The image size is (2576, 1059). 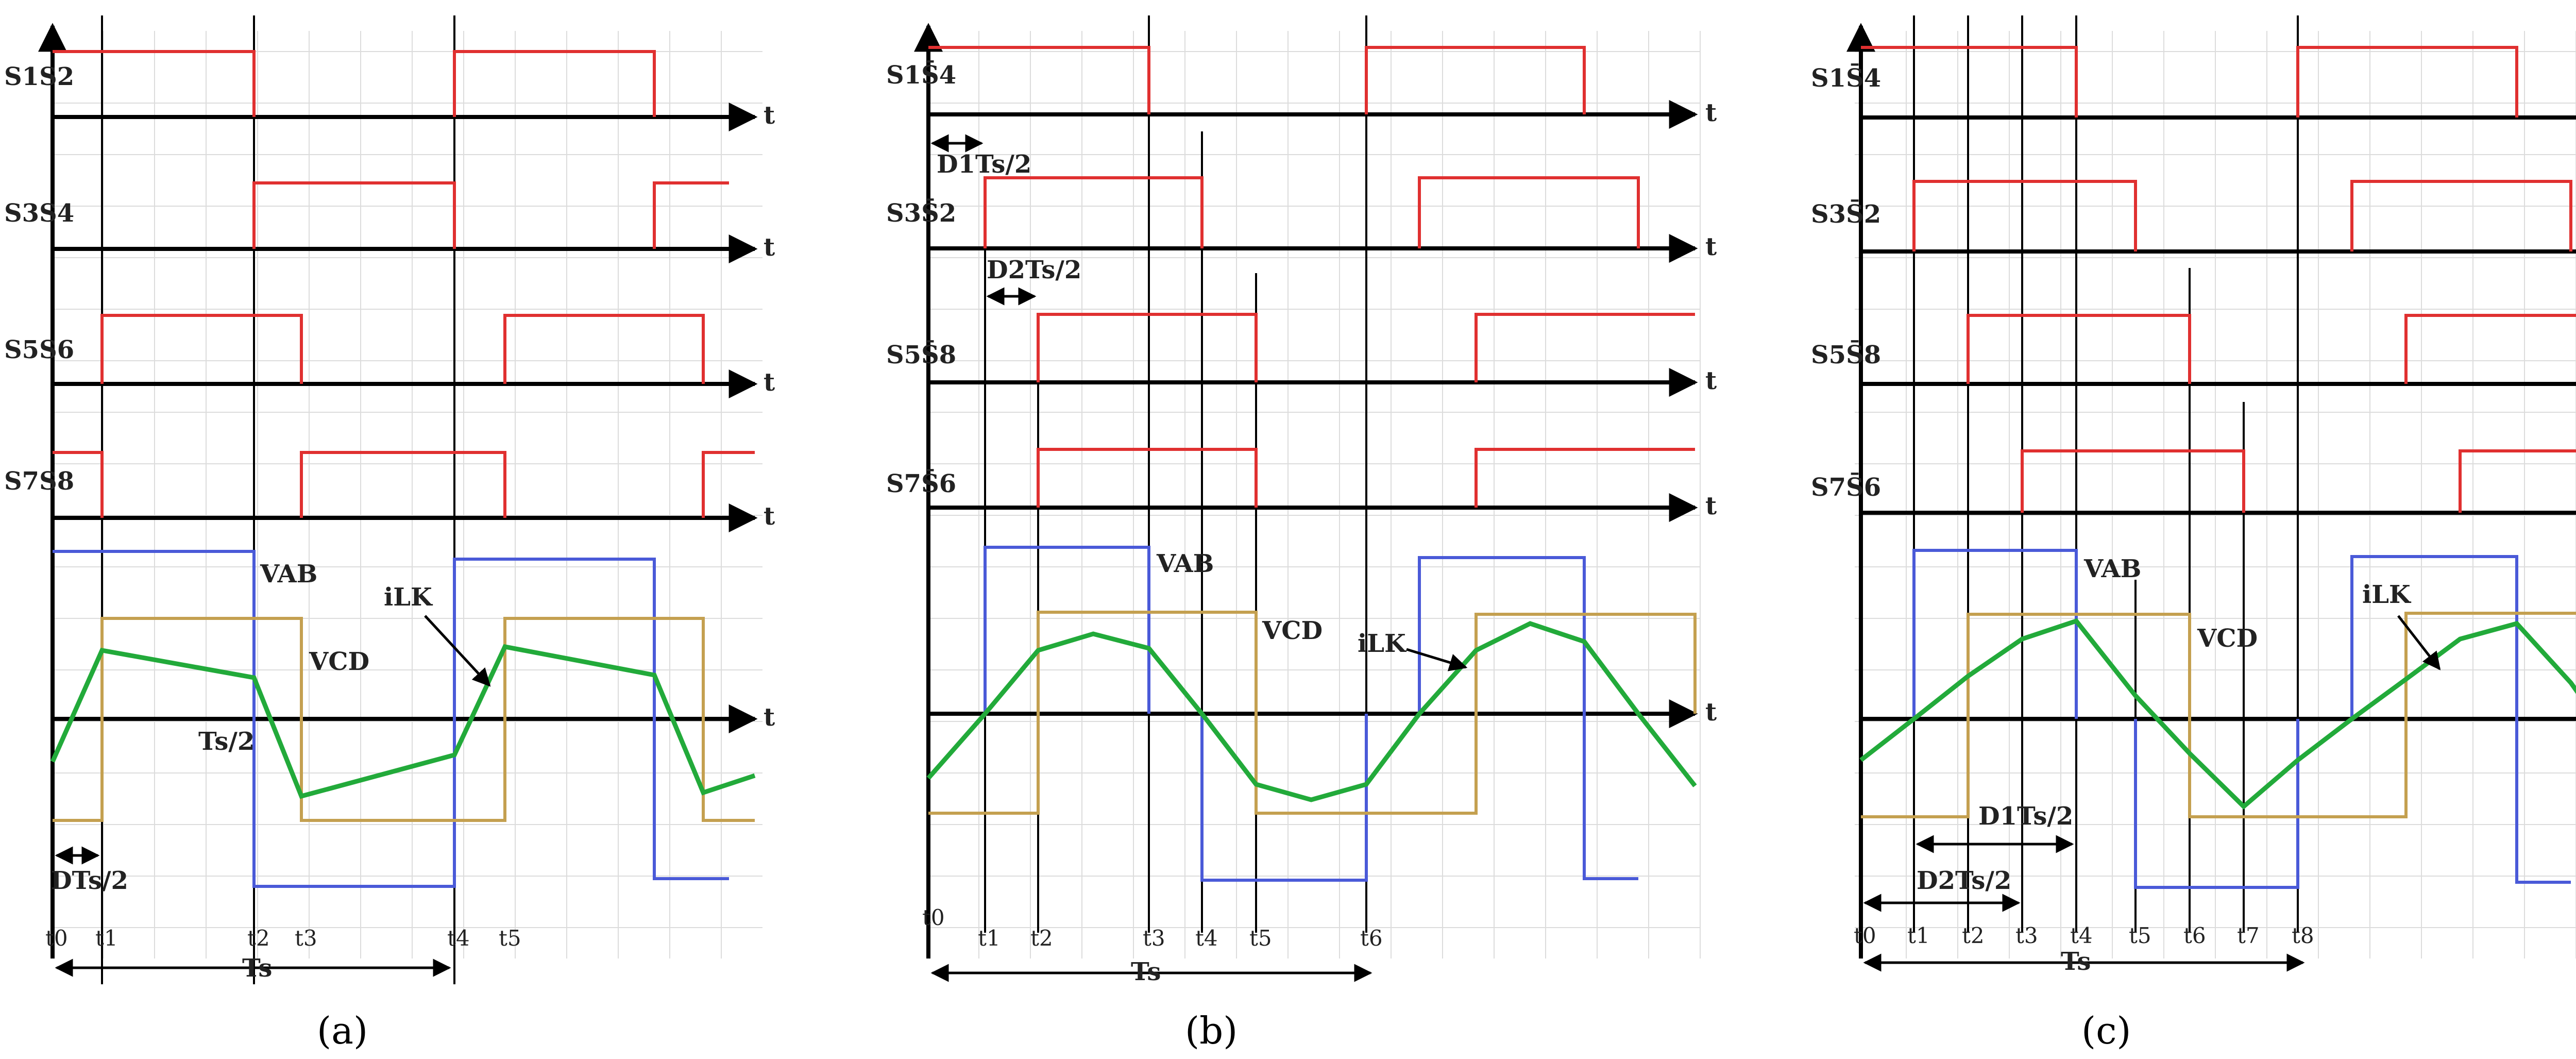 What do you see at coordinates (1865, 935) in the screenshot?
I see `time-label-c: t0` at bounding box center [1865, 935].